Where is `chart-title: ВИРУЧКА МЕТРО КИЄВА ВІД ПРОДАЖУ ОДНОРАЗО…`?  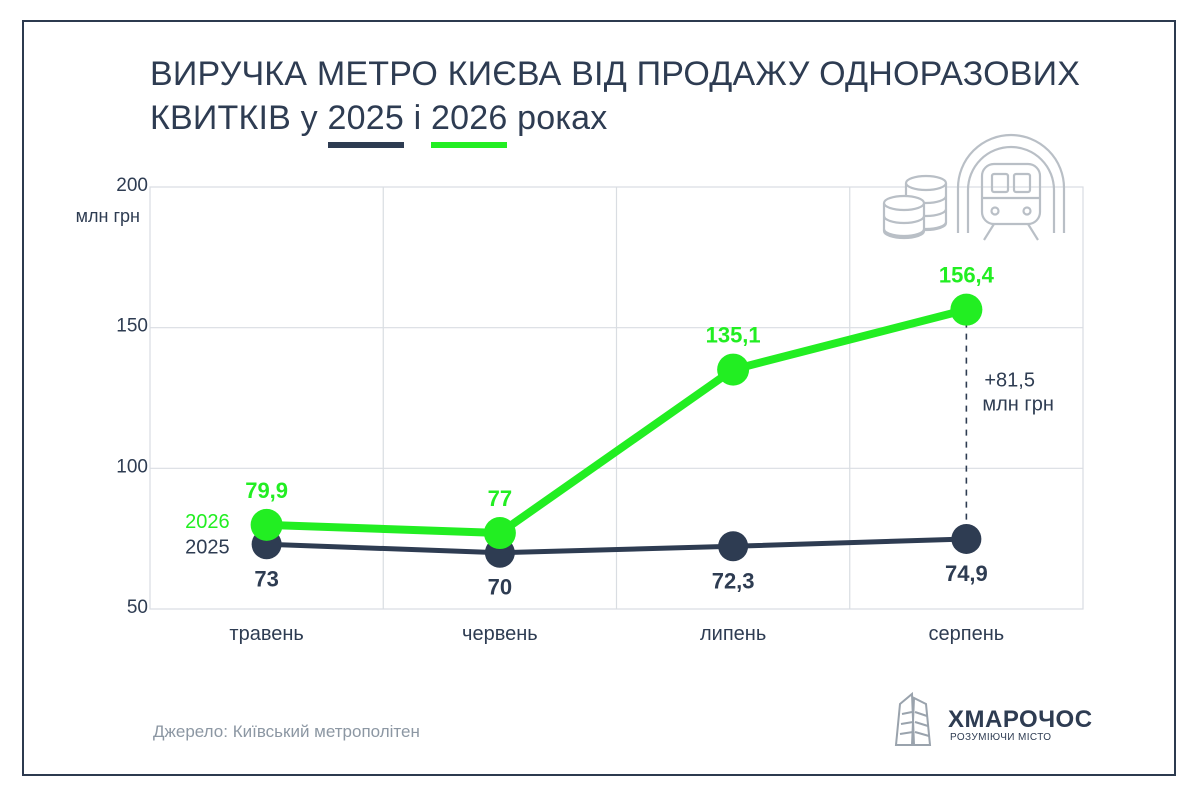 chart-title: ВИРУЧКА МЕТРО КИЄВА ВІД ПРОДАЖУ ОДНОРАЗО… is located at coordinates (650, 100).